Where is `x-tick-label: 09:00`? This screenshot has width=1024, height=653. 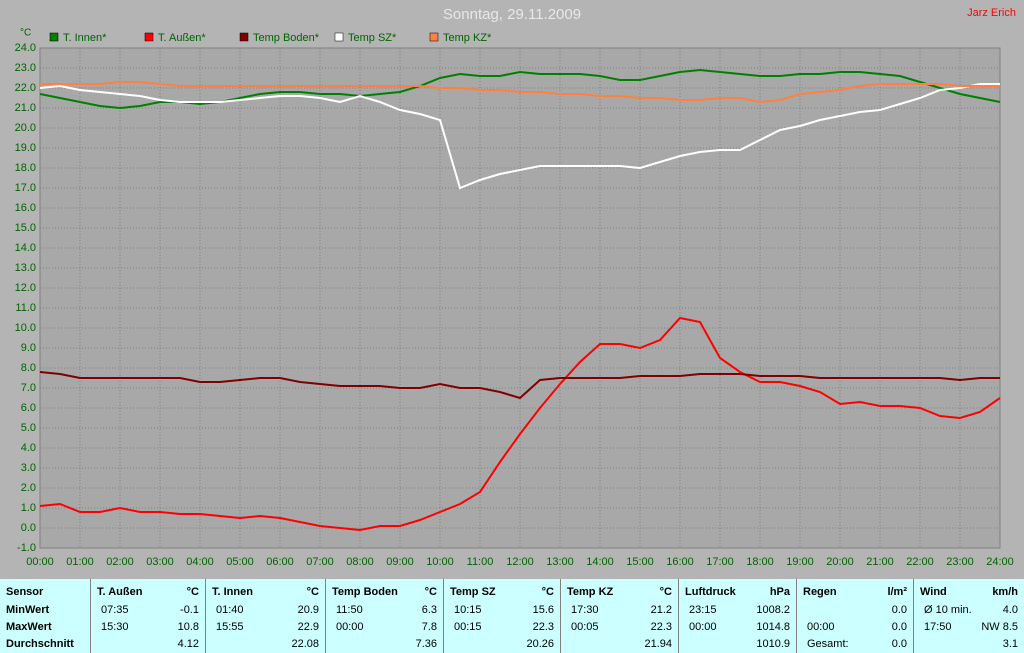
x-tick-label: 09:00 is located at coordinates (400, 562).